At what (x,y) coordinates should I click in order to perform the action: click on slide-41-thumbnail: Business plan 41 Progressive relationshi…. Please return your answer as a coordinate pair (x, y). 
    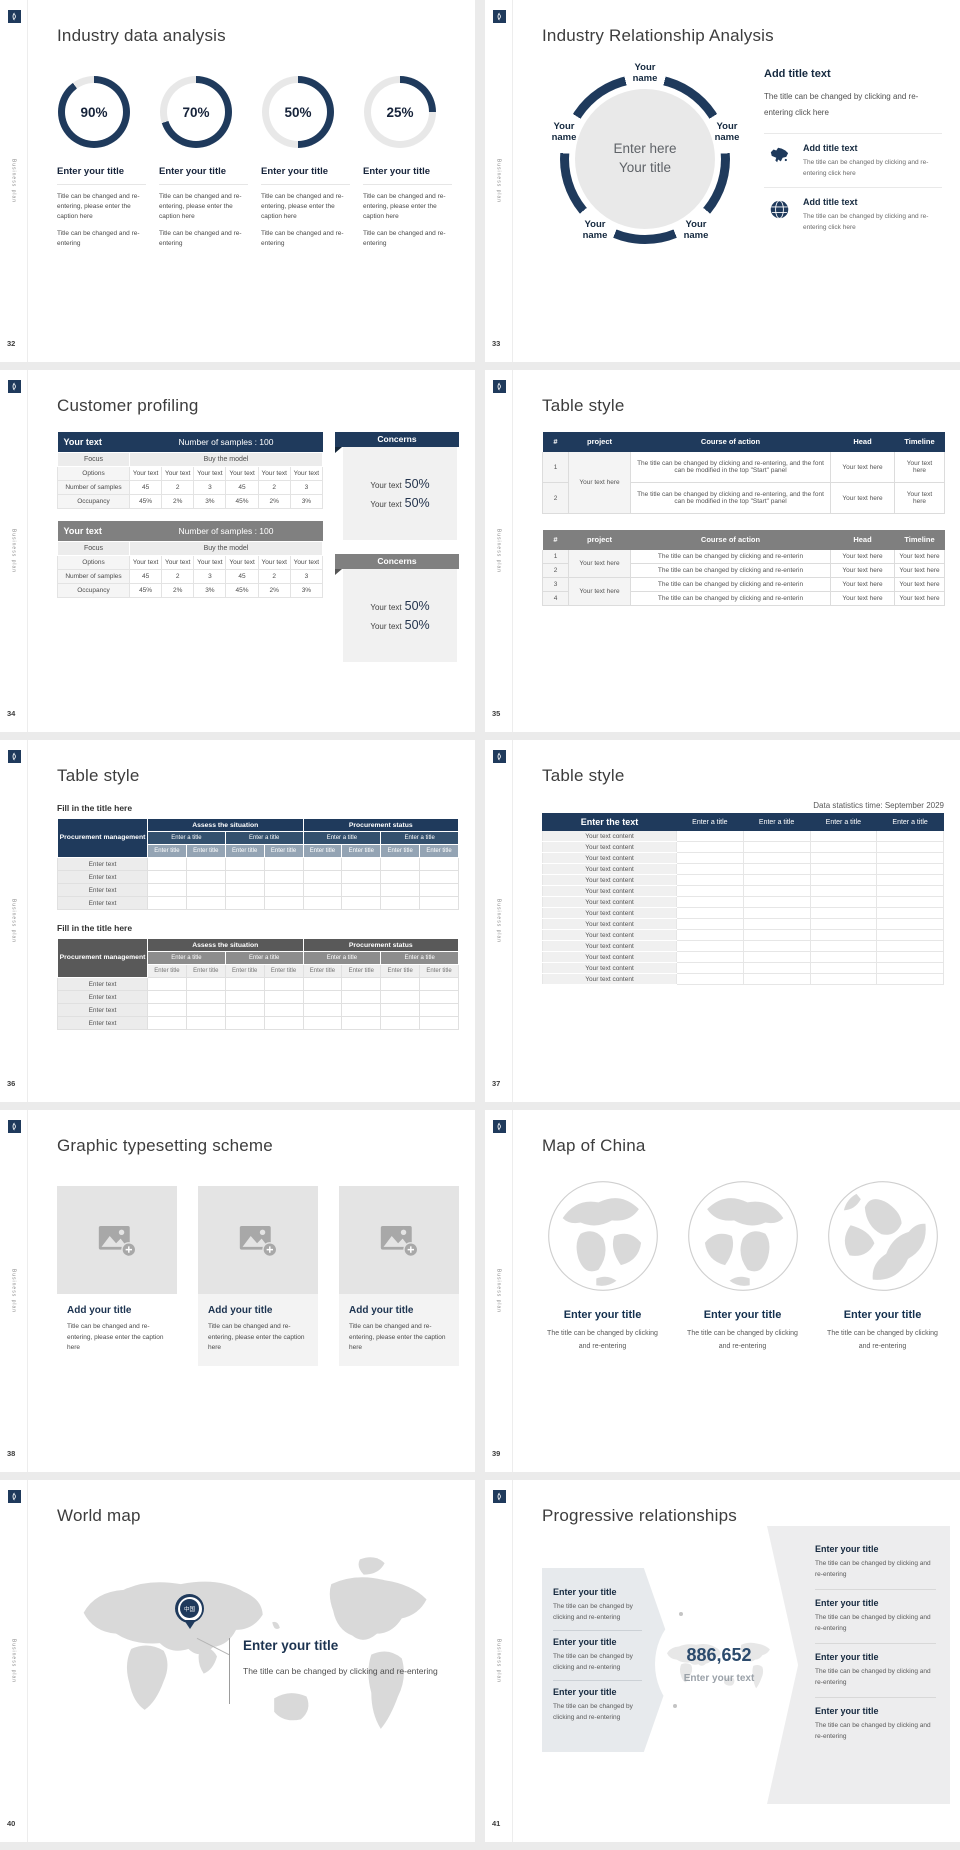
    Looking at the image, I should click on (722, 1661).